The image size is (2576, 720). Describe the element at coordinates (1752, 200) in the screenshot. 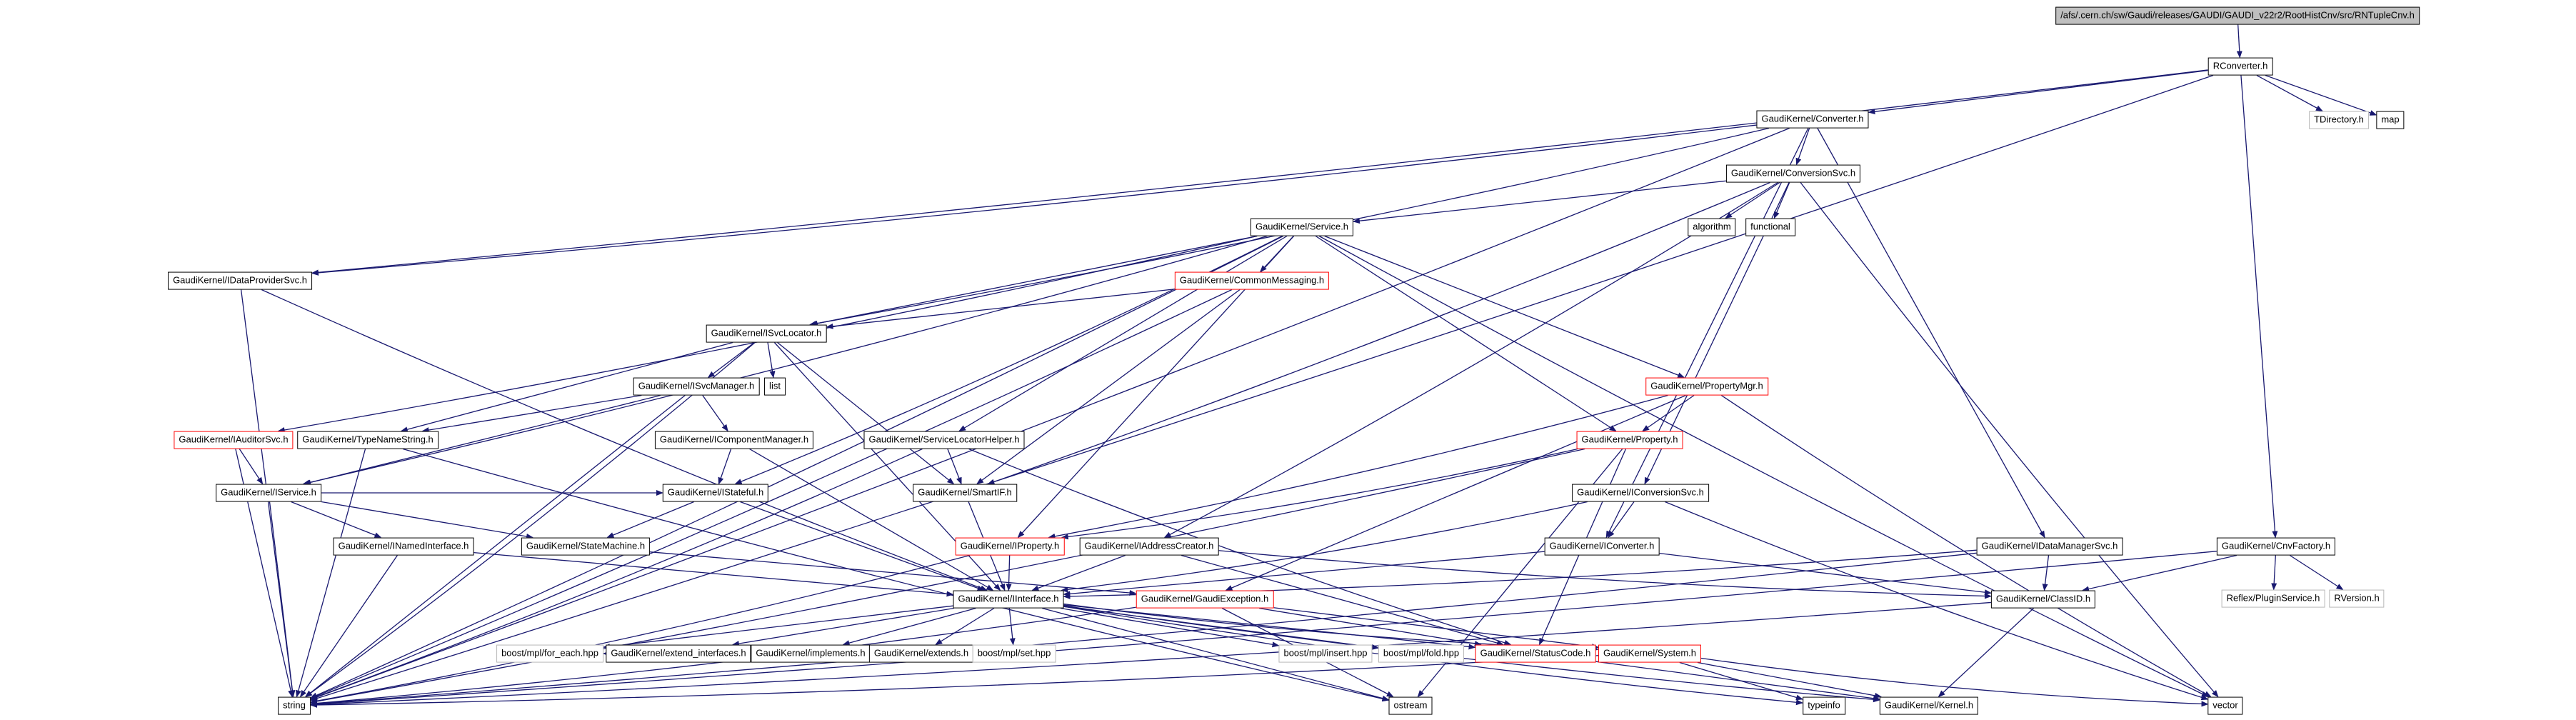

I see `edge-conversionsvc-to-algorithm` at that location.